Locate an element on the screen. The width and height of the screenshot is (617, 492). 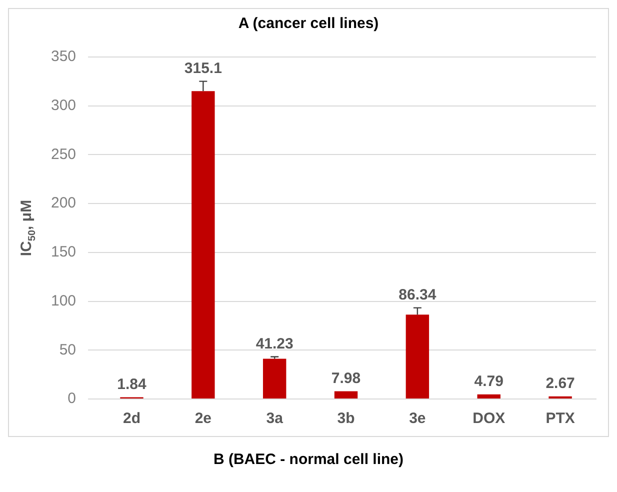
data-label: 7.98 is located at coordinates (346, 378).